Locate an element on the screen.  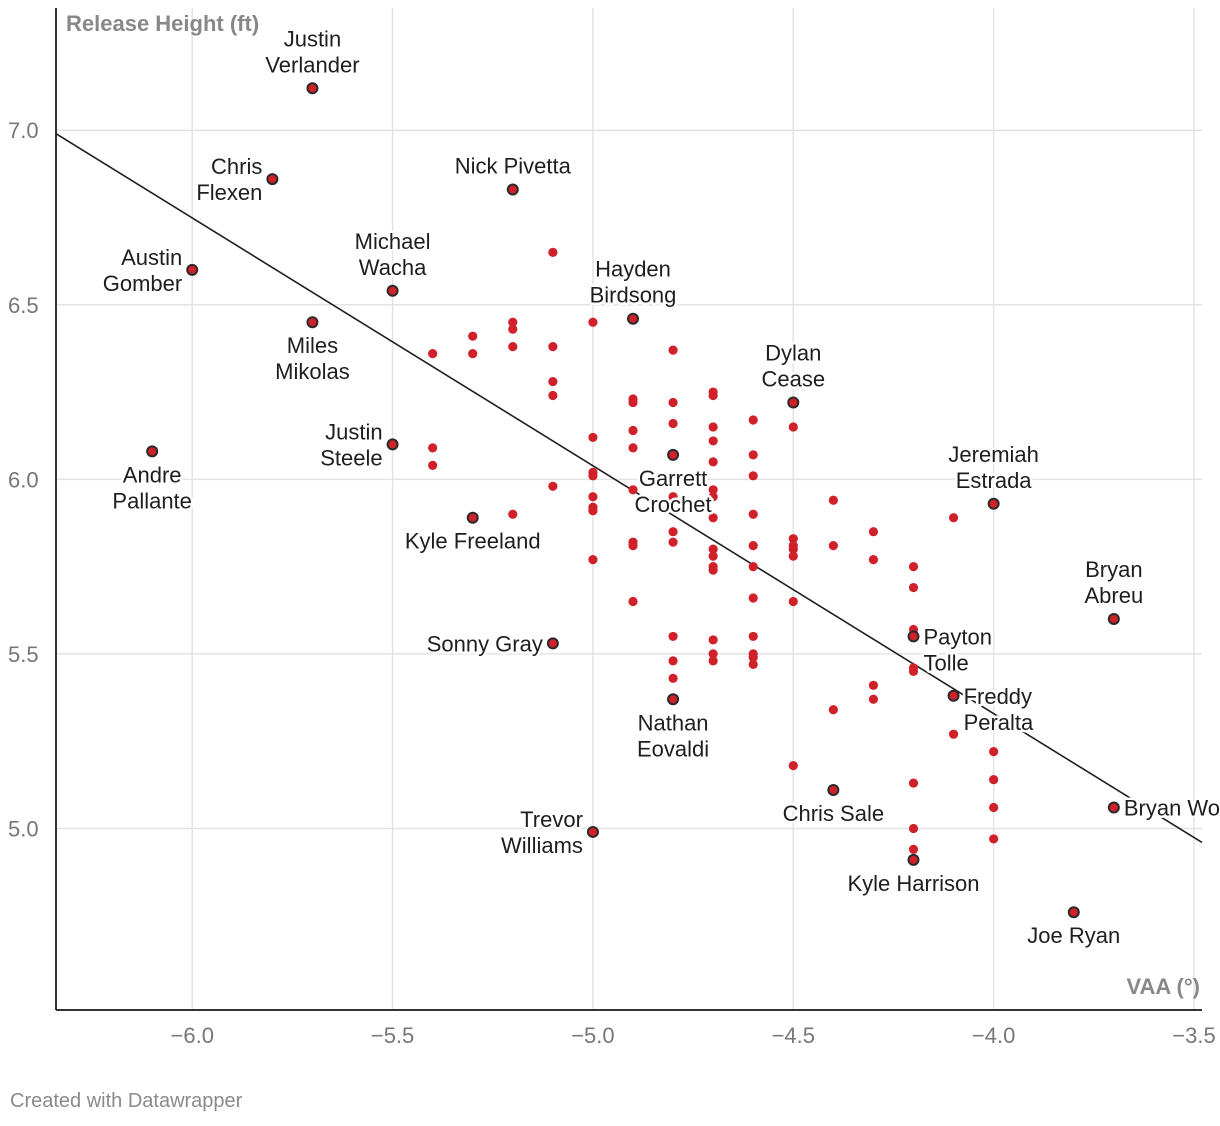
point-label: Hayden Birdsong is located at coordinates (633, 282).